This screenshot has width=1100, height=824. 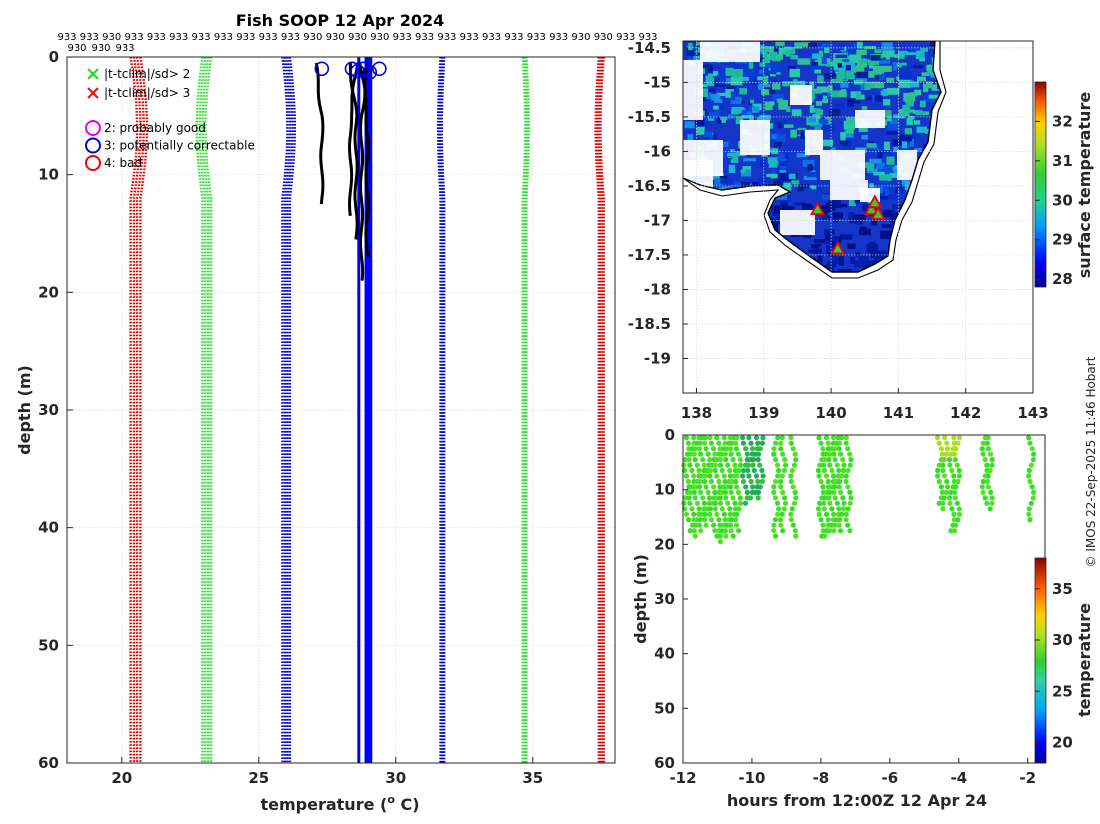 What do you see at coordinates (670, 435) in the screenshot?
I see `depth-tick-label: 0` at bounding box center [670, 435].